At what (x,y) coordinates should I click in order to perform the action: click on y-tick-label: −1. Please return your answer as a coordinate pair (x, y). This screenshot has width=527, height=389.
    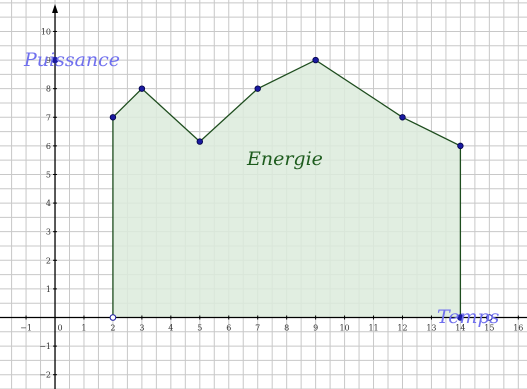
    Looking at the image, I should click on (45, 346).